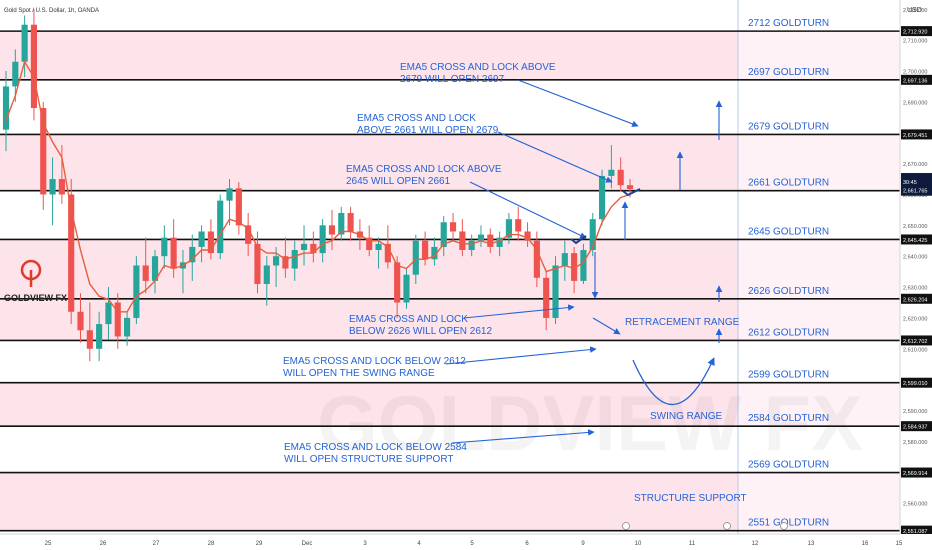 Image resolution: width=932 pixels, height=550 pixels. What do you see at coordinates (156, 544) in the screenshot?
I see `x-tick-label: 27` at bounding box center [156, 544].